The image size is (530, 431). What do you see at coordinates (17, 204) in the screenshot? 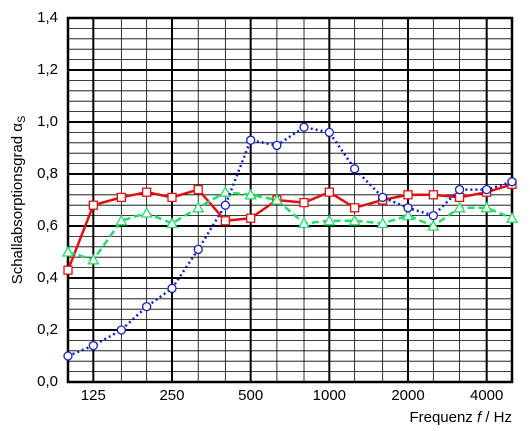
I see `y-label-text: Schallabsorptionsgrad α` at bounding box center [17, 204].